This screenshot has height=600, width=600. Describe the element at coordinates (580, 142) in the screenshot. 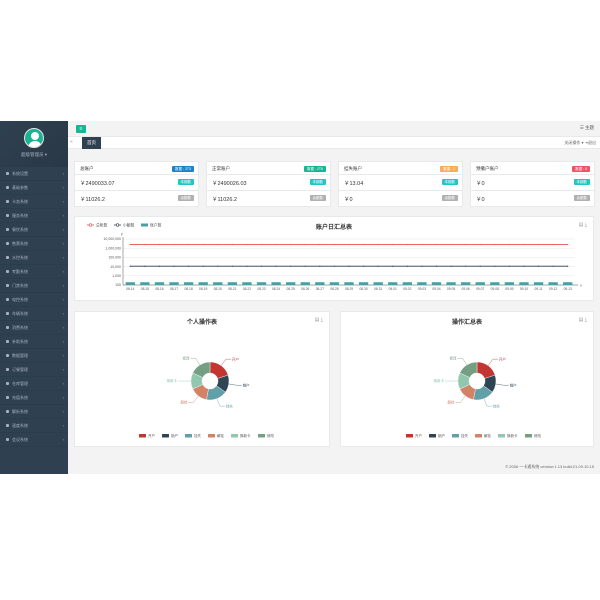

I see `tab-actions: 关闭操作 ▾ ⇥退出` at that location.